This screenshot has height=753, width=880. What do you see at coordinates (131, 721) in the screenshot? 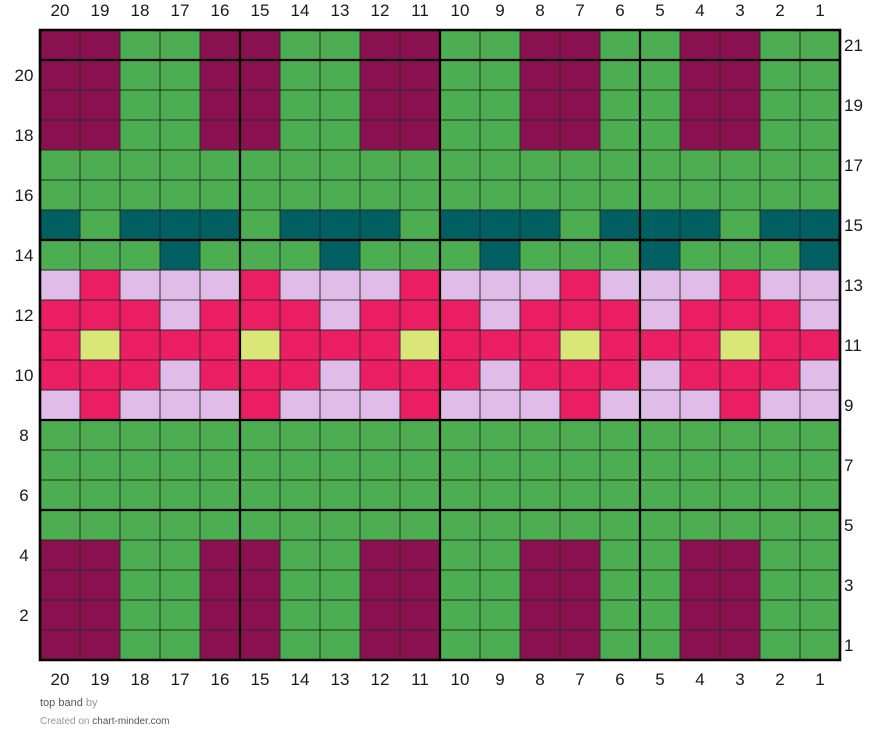
I see `site-link: chart-minder.com` at bounding box center [131, 721].